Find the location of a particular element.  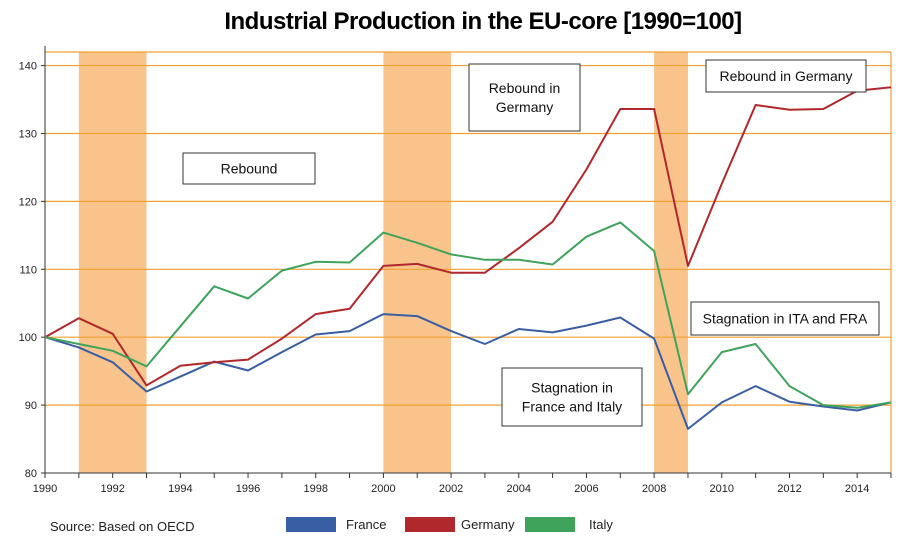

x-tick-label-1998: 1998 is located at coordinates (315, 489).